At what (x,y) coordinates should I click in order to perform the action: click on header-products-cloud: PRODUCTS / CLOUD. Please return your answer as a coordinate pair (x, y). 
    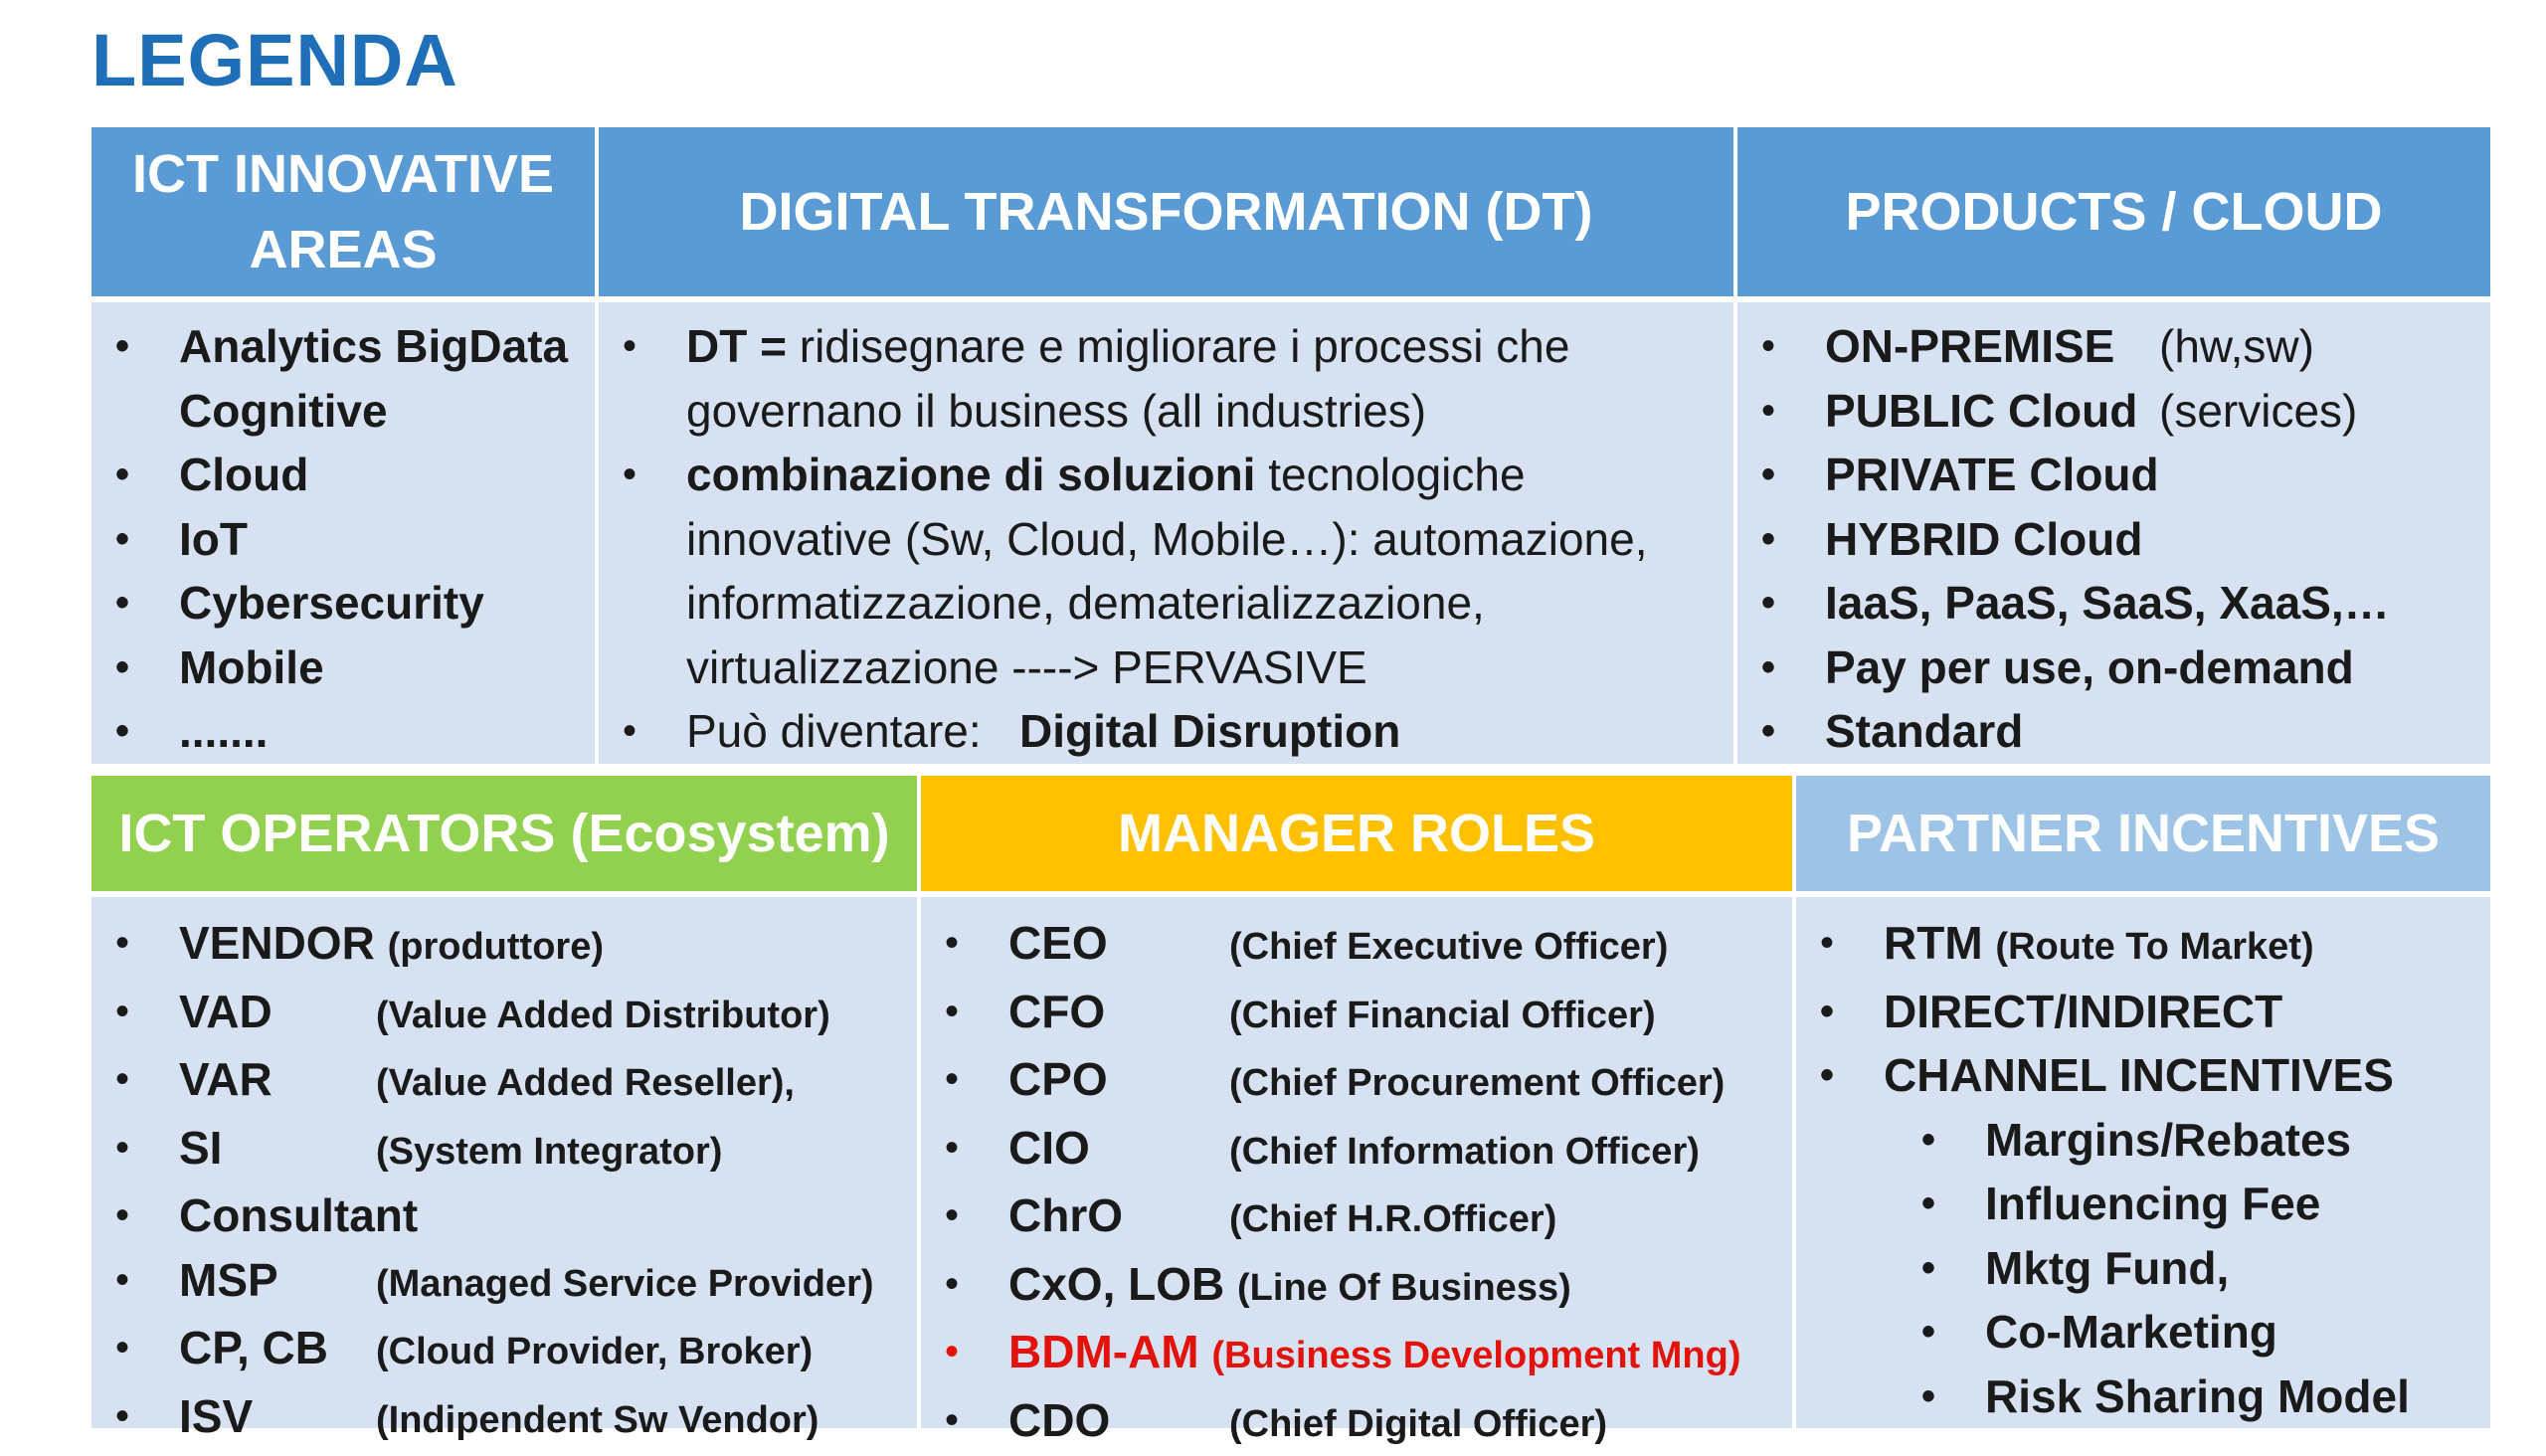
    Looking at the image, I should click on (2113, 211).